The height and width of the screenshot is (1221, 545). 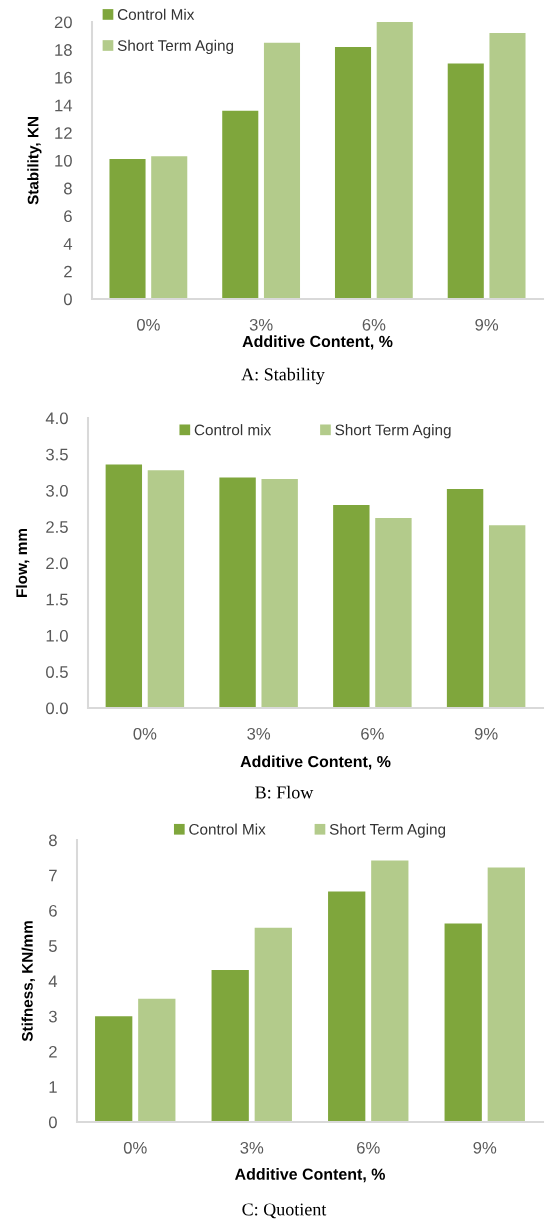 What do you see at coordinates (233, 430) in the screenshot?
I see `legend-label: Control mix` at bounding box center [233, 430].